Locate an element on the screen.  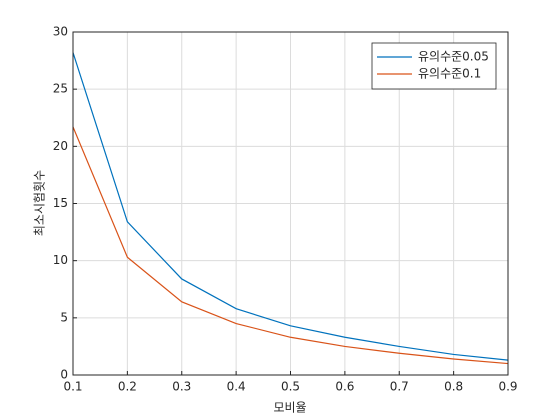
y-tick-label: 0 is located at coordinates (64, 375).